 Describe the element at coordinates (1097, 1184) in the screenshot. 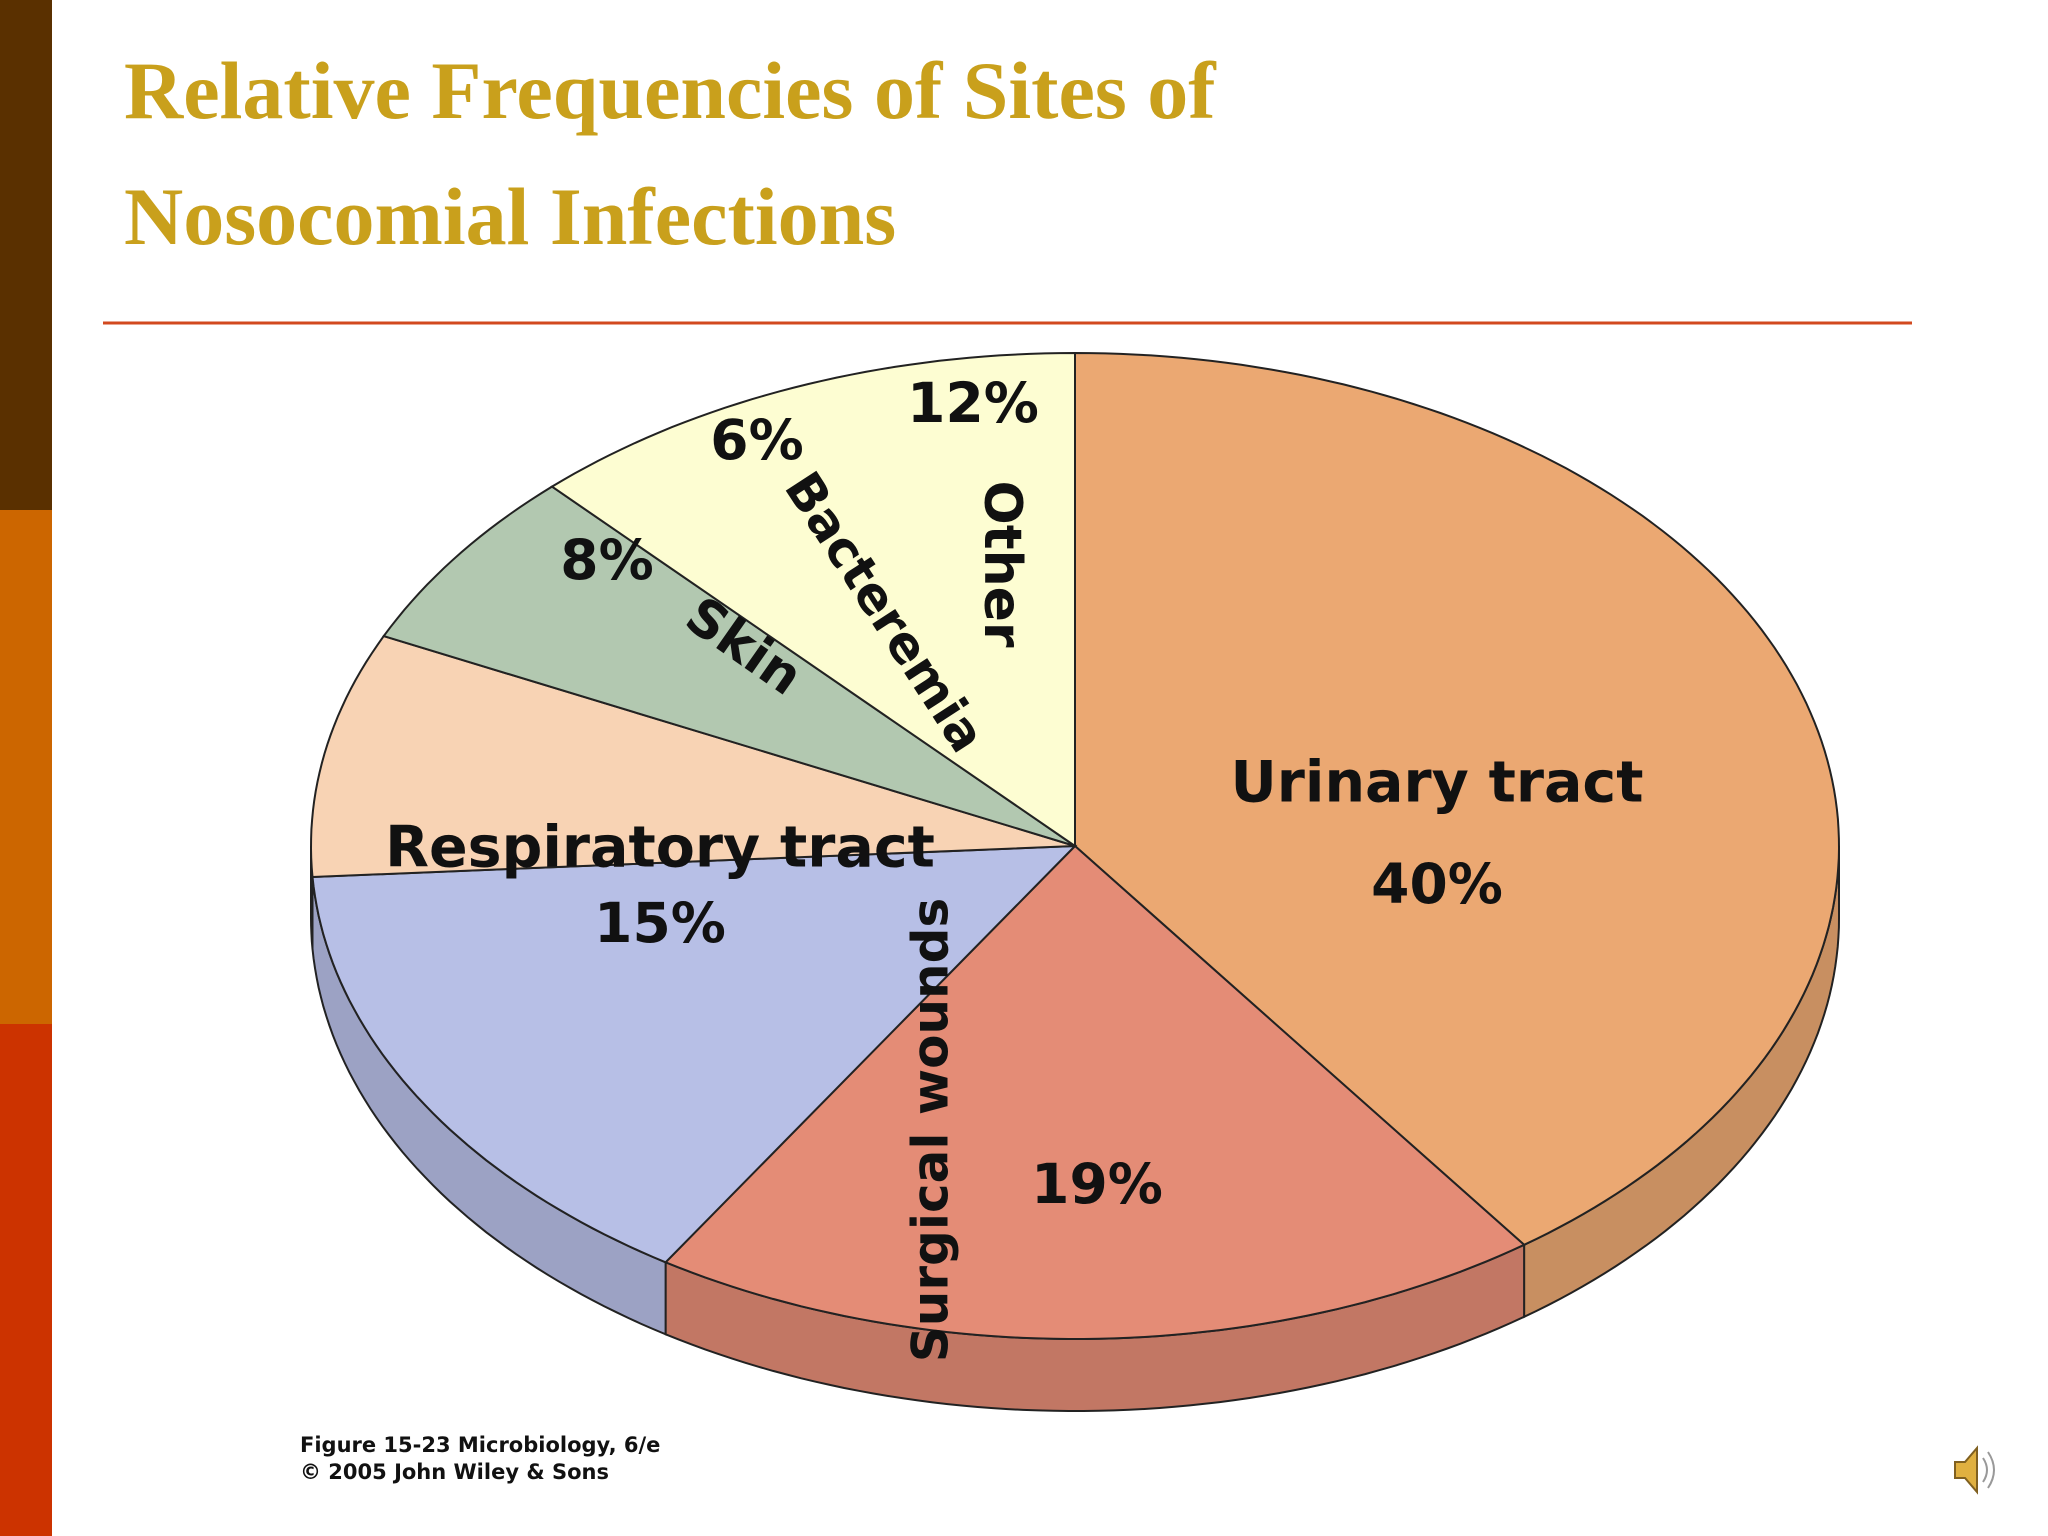

I see `value-label: 19%` at that location.